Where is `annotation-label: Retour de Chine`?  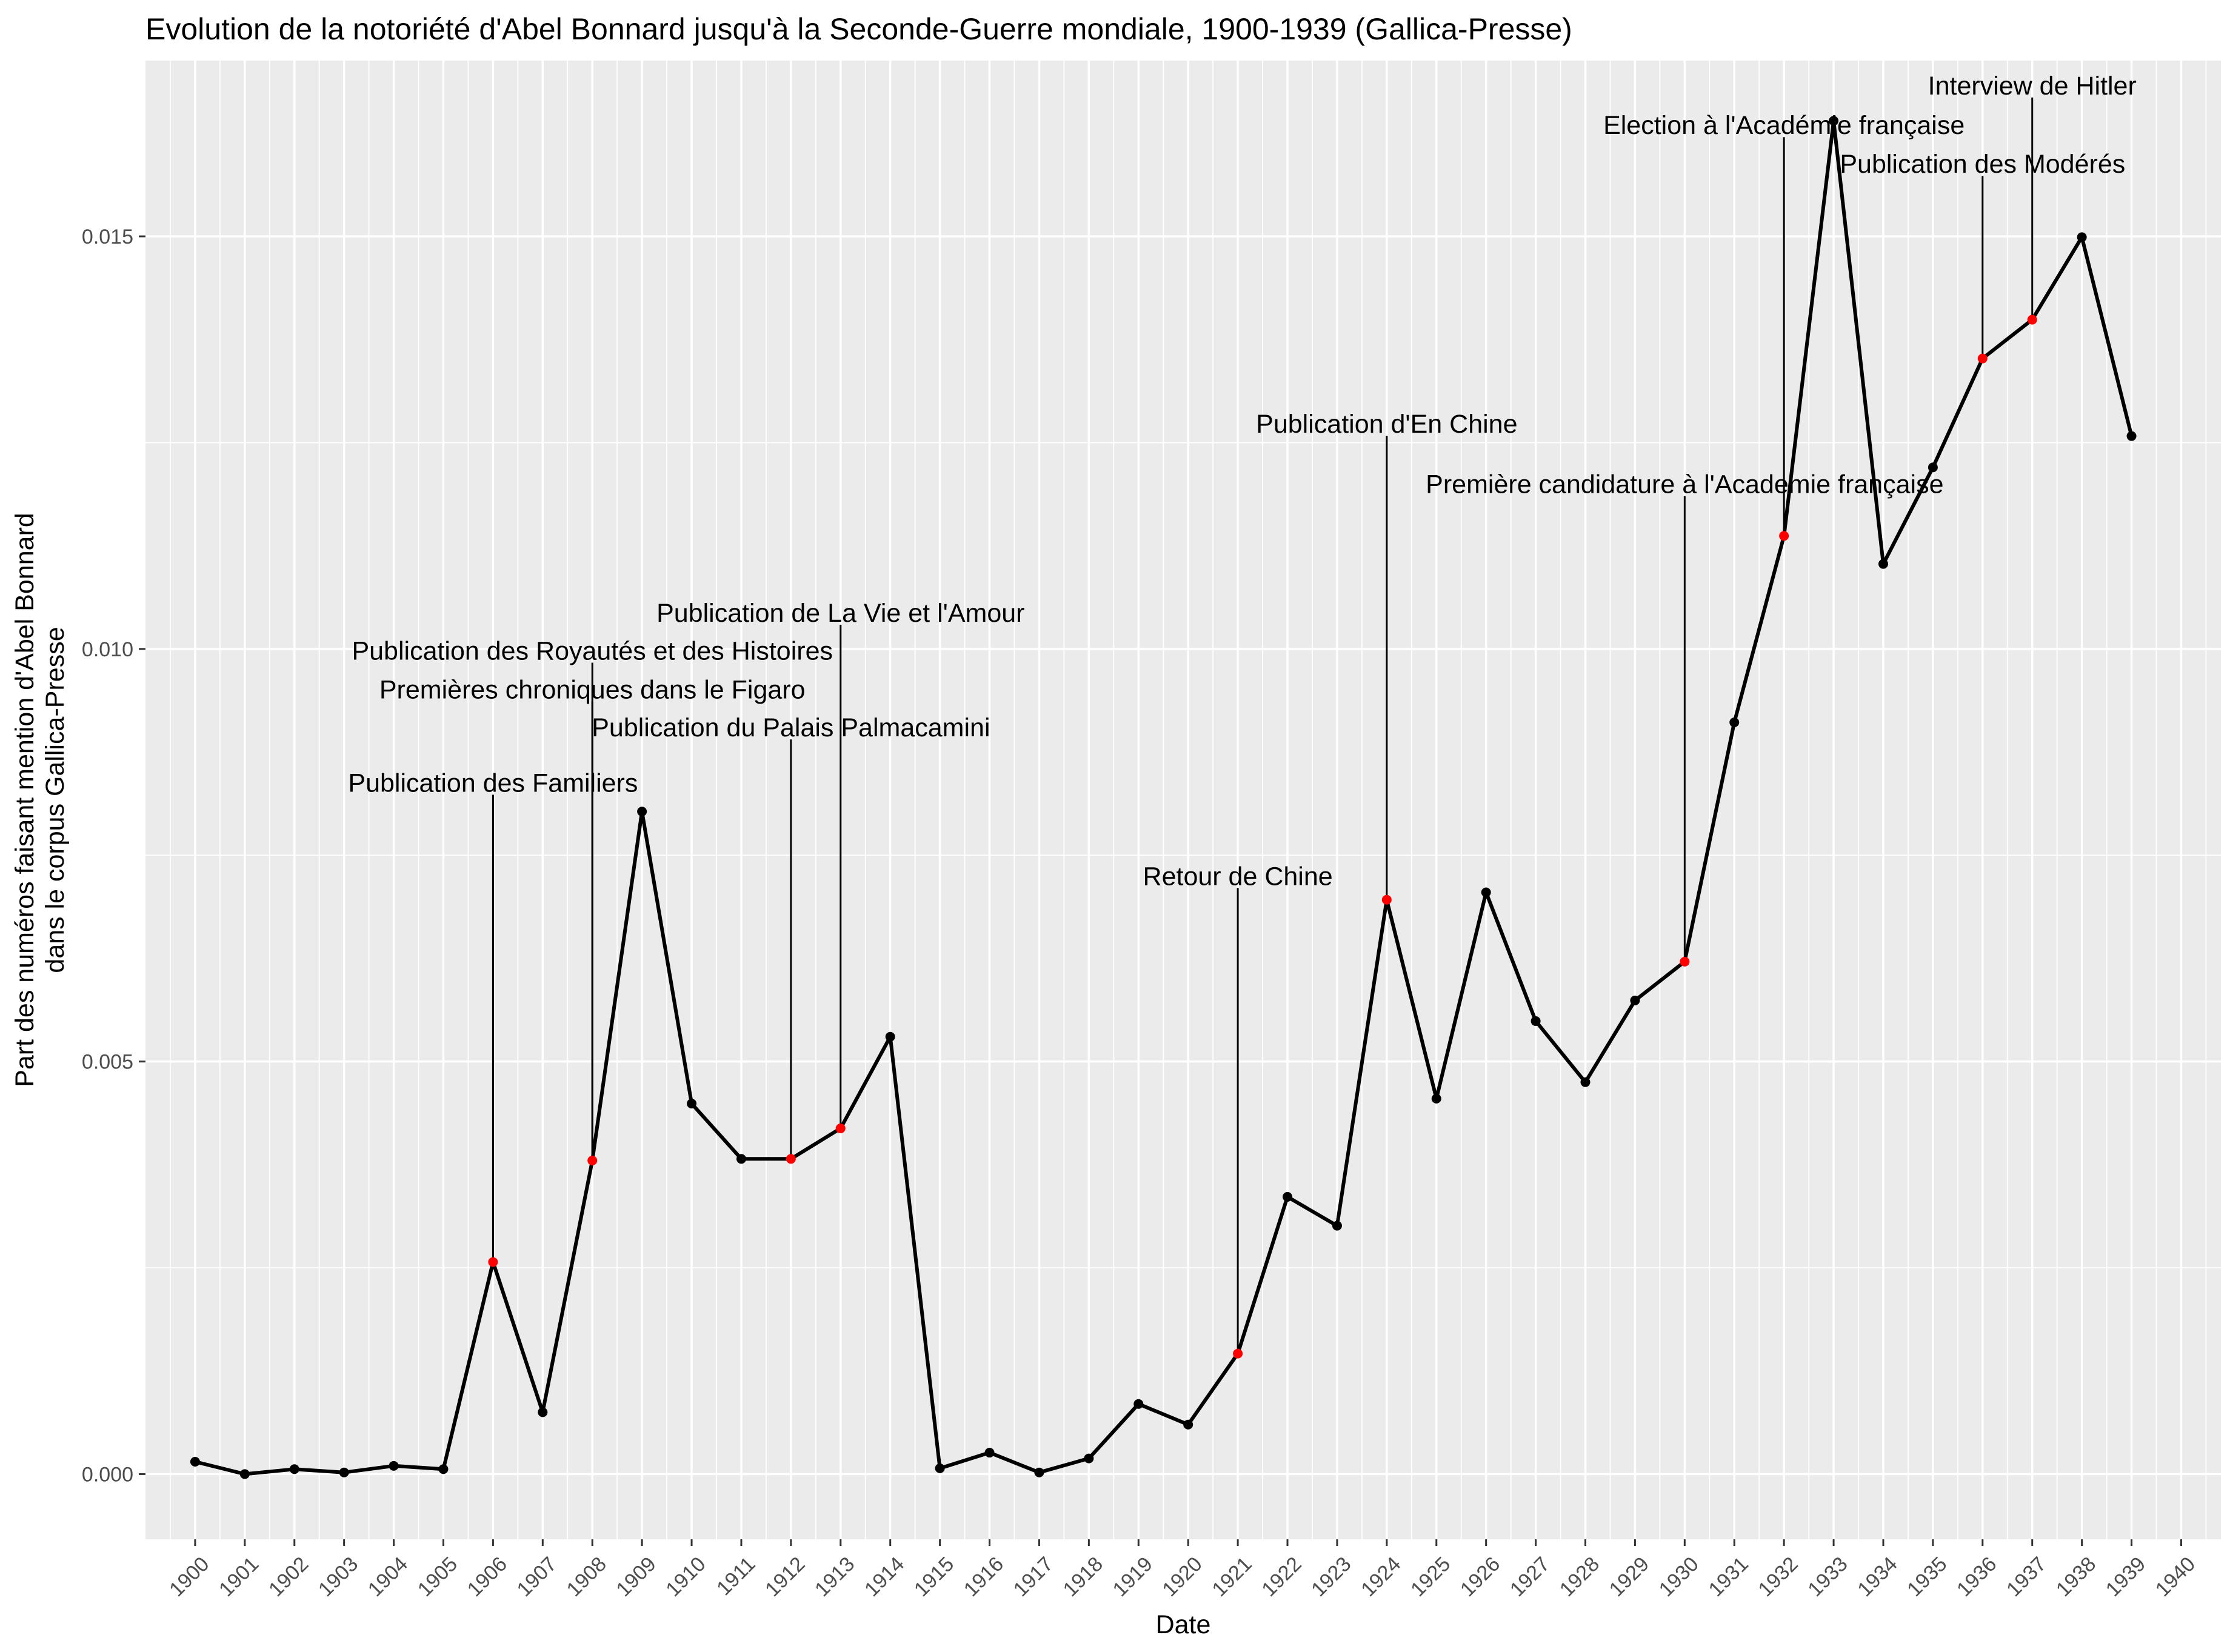
annotation-label: Retour de Chine is located at coordinates (1238, 876).